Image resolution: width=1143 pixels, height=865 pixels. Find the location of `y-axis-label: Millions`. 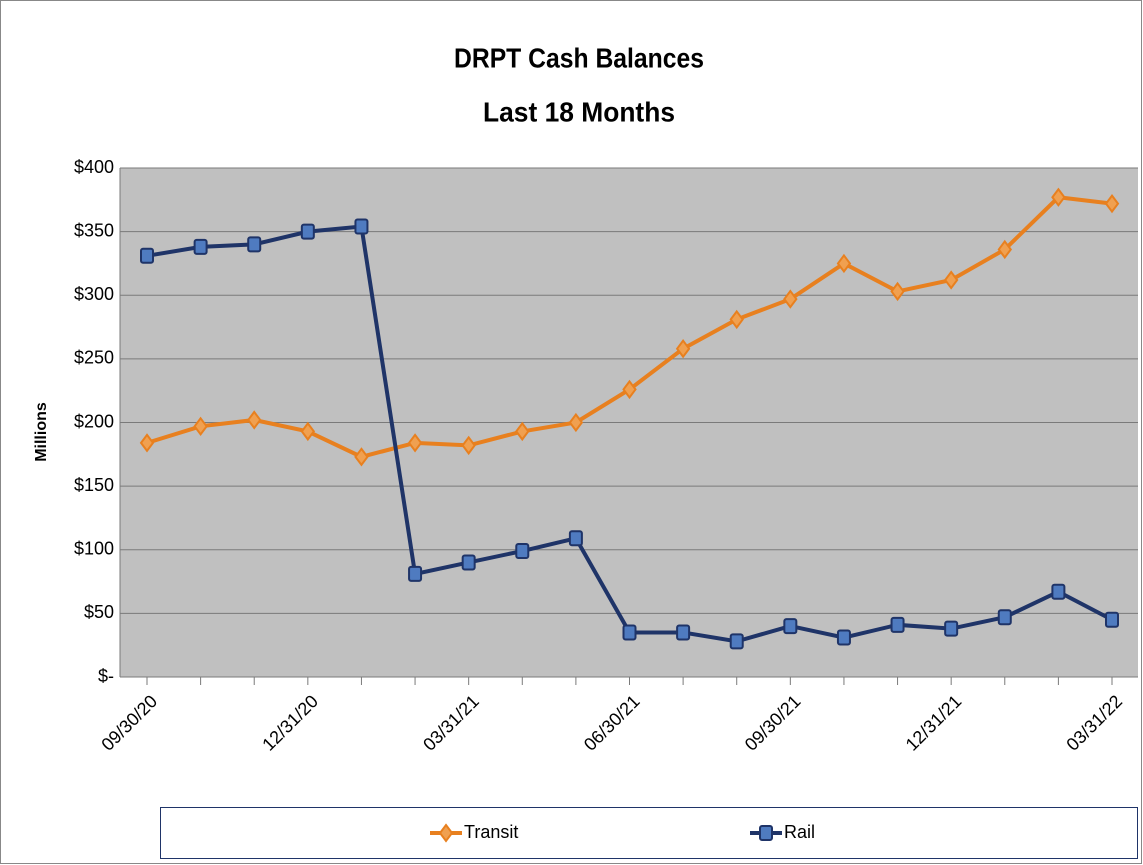

y-axis-label: Millions is located at coordinates (41, 432).